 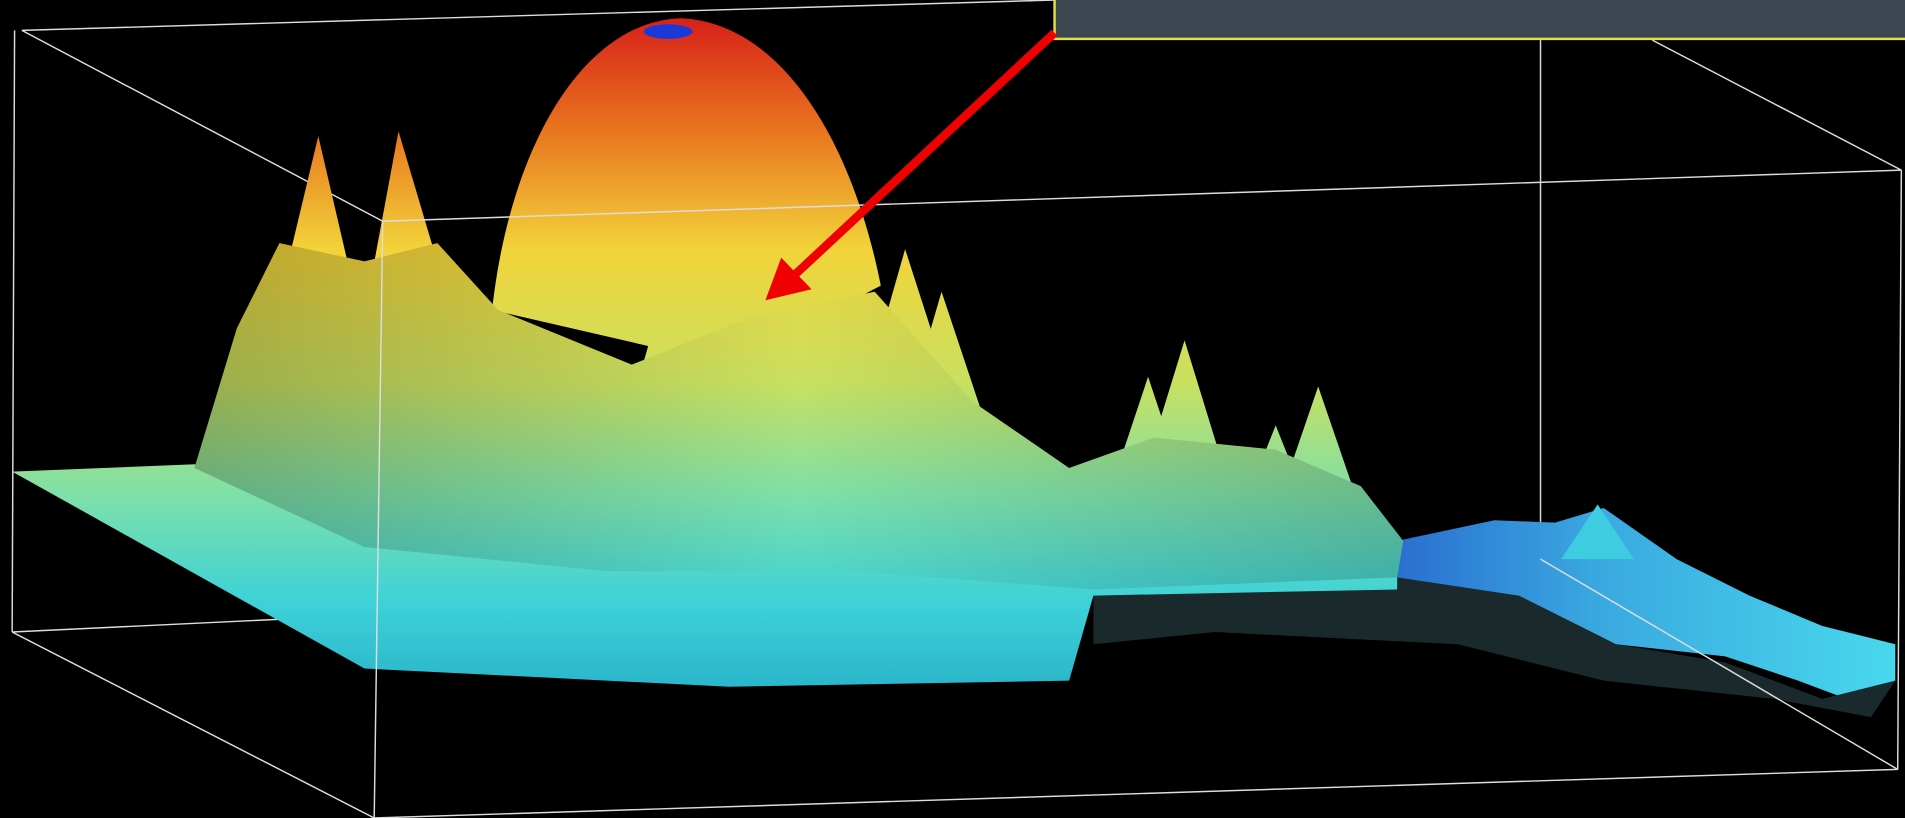 What do you see at coordinates (668, 31) in the screenshot?
I see `dome-top-patch` at bounding box center [668, 31].